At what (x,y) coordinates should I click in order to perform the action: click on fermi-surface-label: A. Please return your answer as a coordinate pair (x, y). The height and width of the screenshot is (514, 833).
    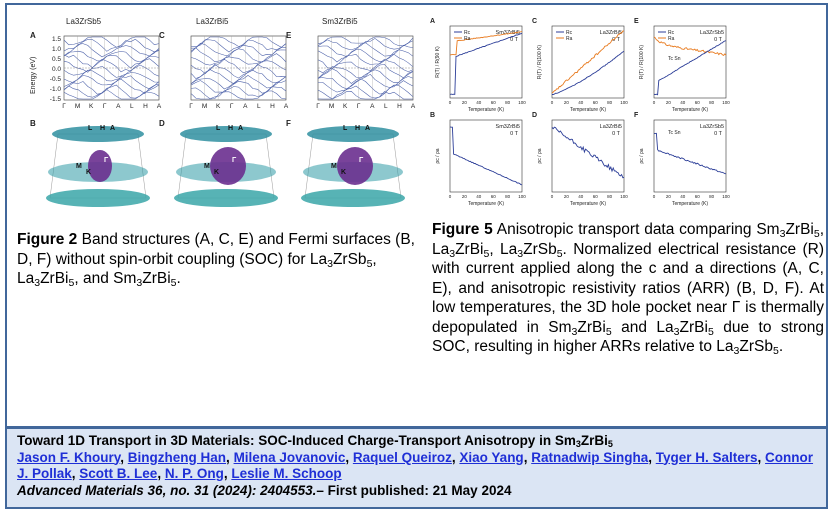
    Looking at the image, I should click on (367, 128).